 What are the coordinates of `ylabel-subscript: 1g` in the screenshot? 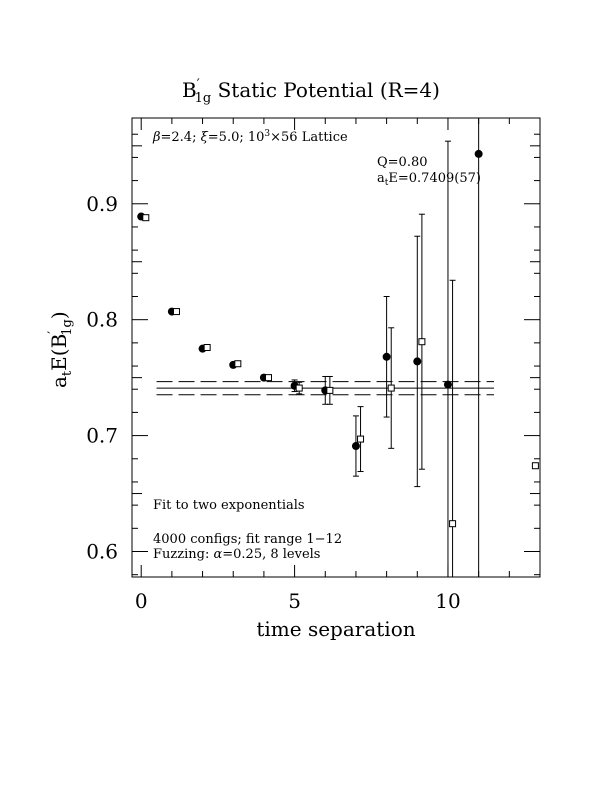 It's located at (67, 327).